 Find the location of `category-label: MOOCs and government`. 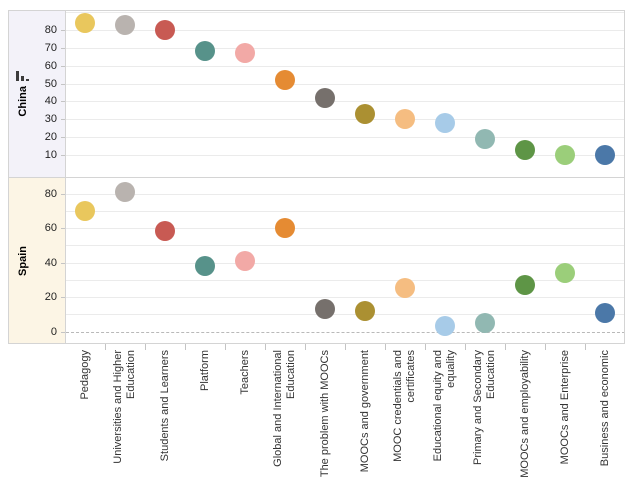

category-label: MOOCs and government is located at coordinates (365, 425).